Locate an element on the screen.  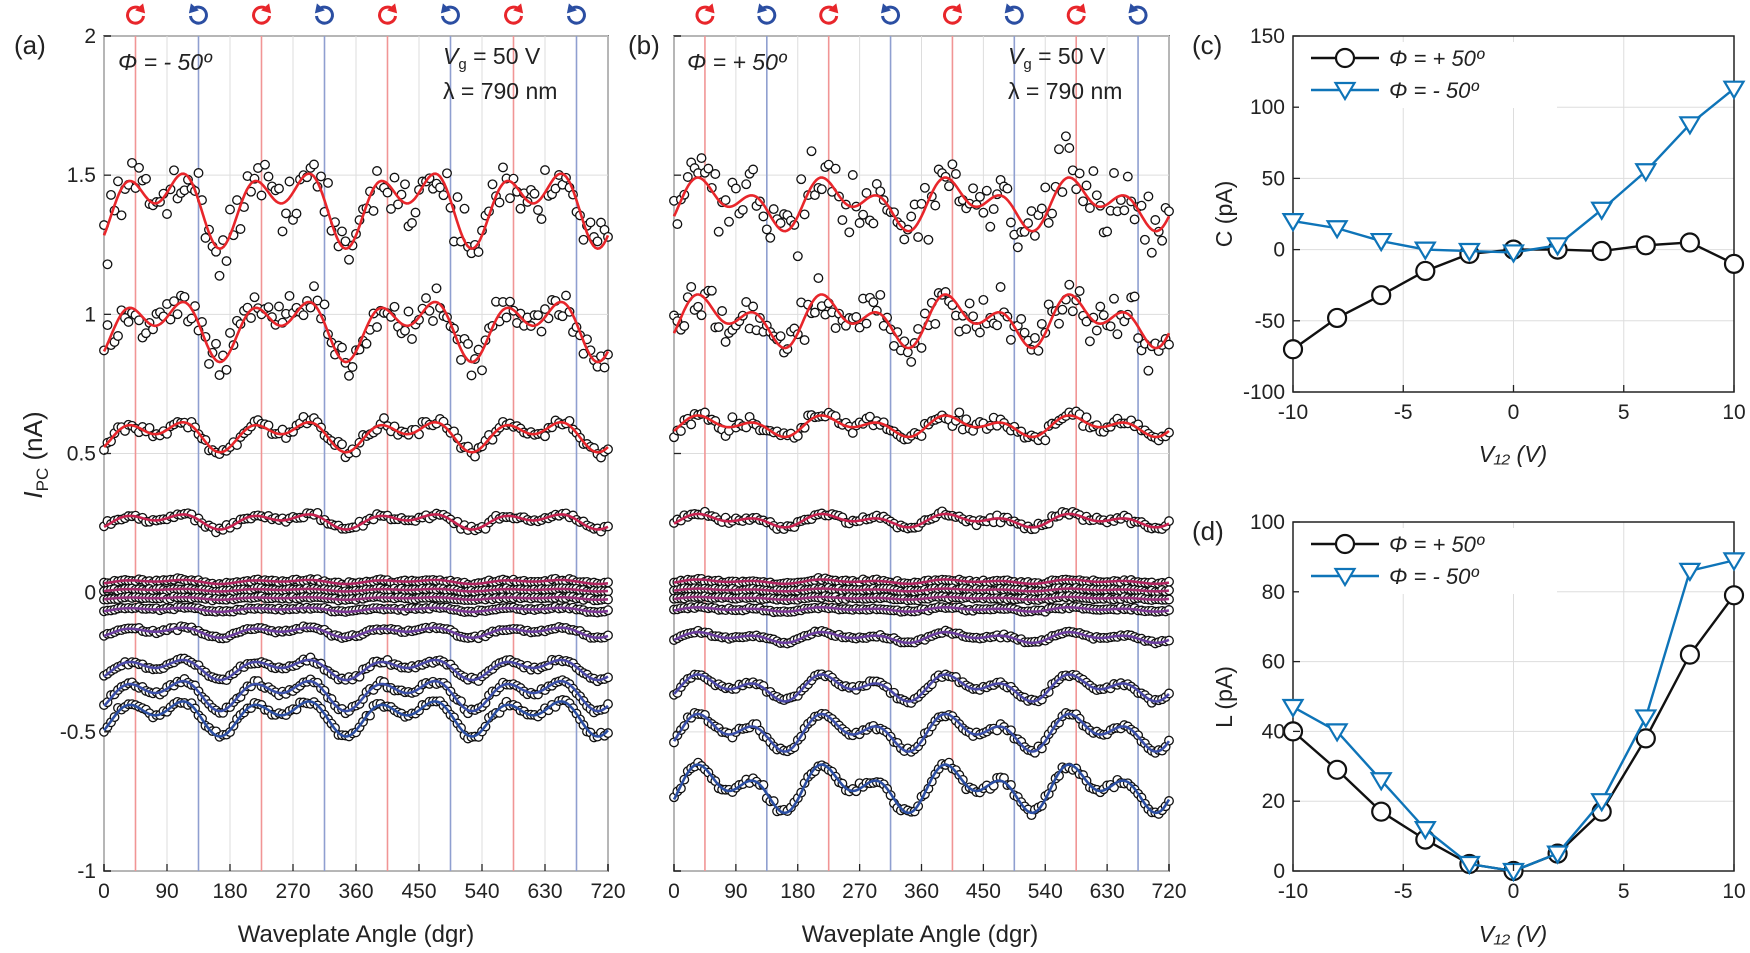
y-tick-label: 2 is located at coordinates (90, 36).